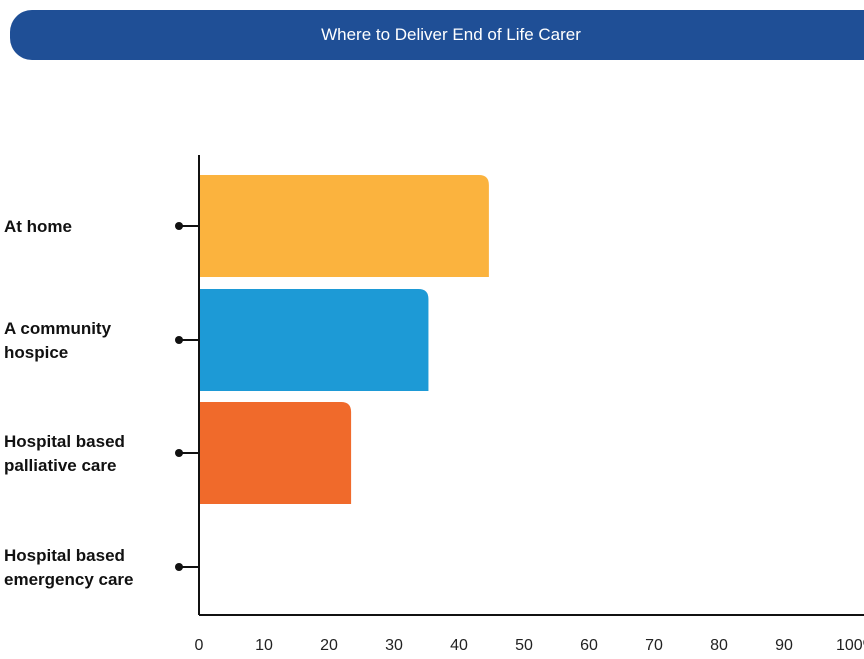 This screenshot has height=659, width=864. What do you see at coordinates (850, 645) in the screenshot?
I see `x-tick-label: 100%` at bounding box center [850, 645].